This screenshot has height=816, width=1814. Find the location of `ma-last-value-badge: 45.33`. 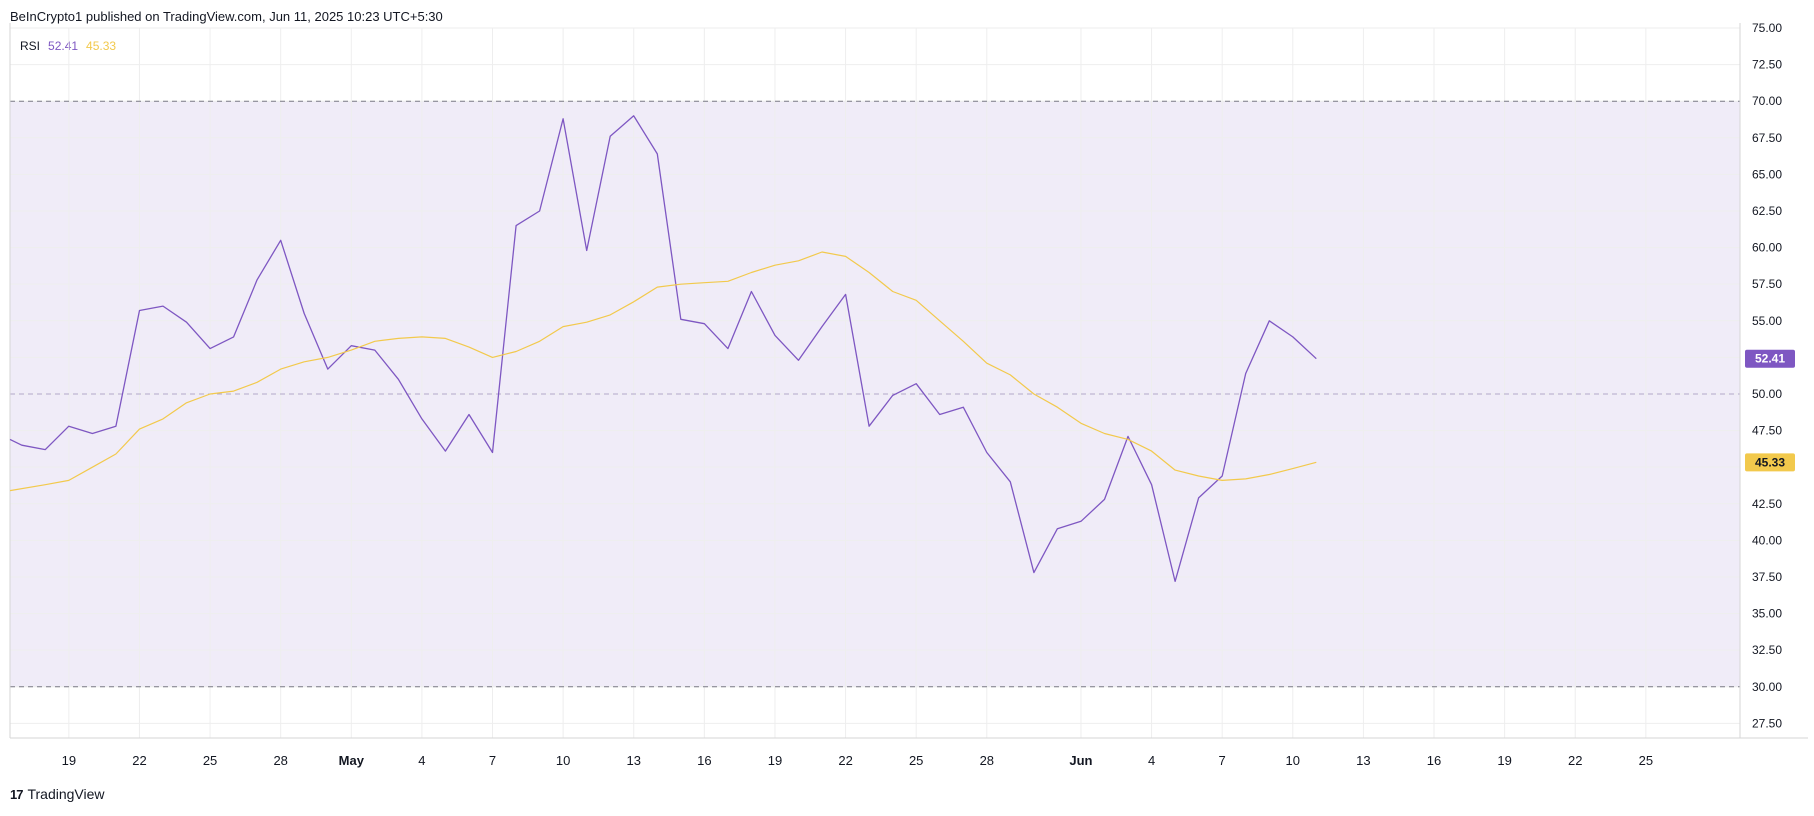

ma-last-value-badge: 45.33 is located at coordinates (1770, 462).